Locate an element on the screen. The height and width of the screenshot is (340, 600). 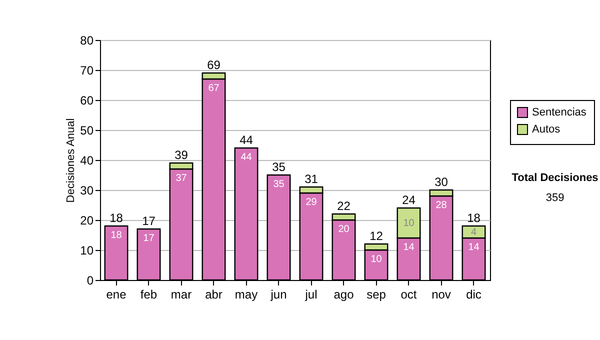
text: Total Decisiones is located at coordinates (555, 178).